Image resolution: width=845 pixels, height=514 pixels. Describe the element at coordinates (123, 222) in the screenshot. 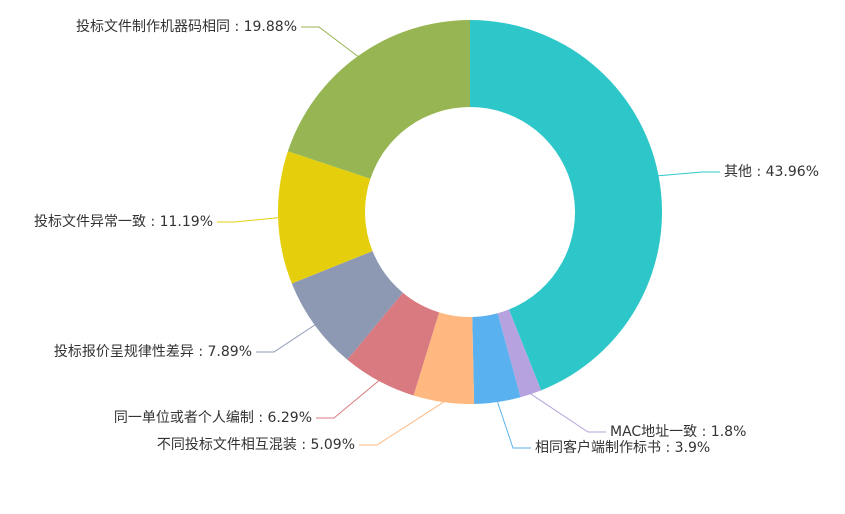

I see `slice-label: 投标文件异常一致 : 11.19%` at that location.